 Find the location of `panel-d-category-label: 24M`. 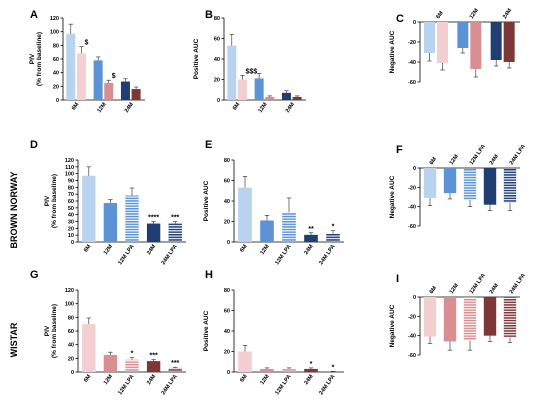

panel-d-category-label: 24M is located at coordinates (151, 249).